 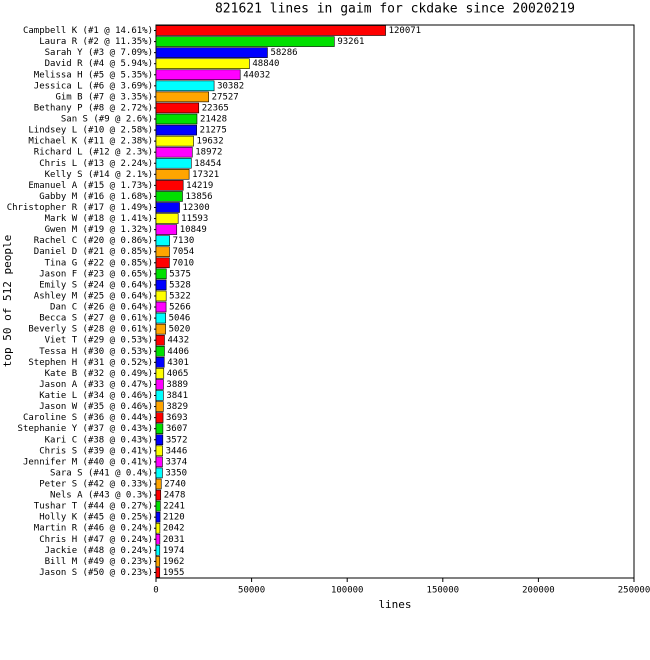 I want to click on y-tick-label: Chris H (#47 @ 0.24%), so click(x=96, y=540).